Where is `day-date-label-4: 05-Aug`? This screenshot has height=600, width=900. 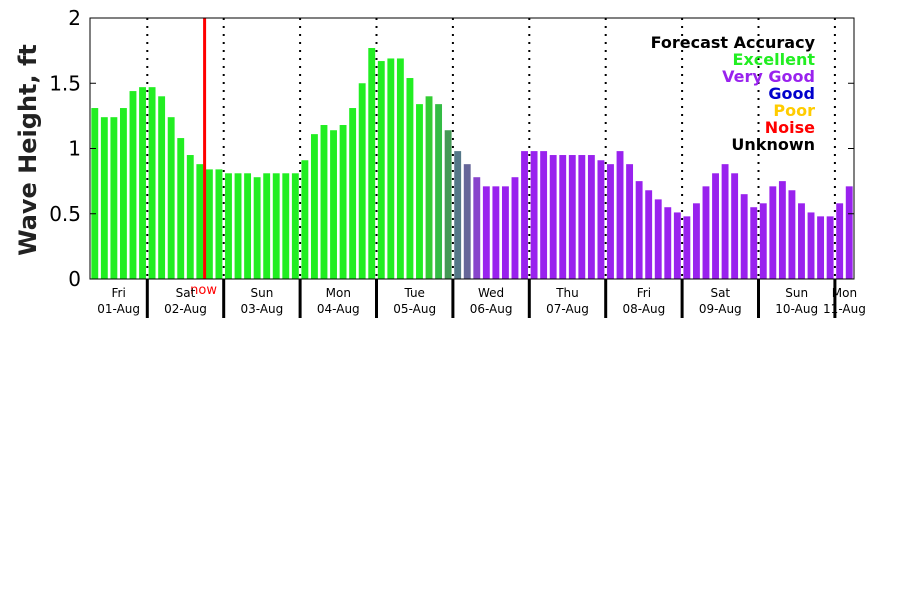 day-date-label-4: 05-Aug is located at coordinates (414, 309).